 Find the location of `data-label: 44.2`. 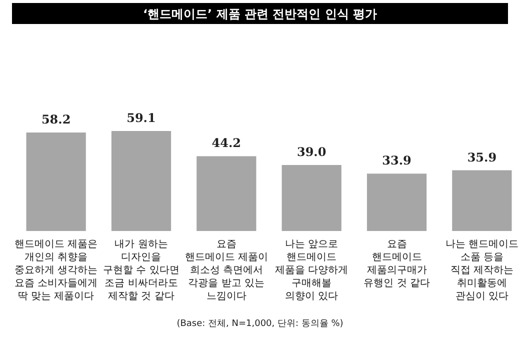

data-label: 44.2 is located at coordinates (227, 143).